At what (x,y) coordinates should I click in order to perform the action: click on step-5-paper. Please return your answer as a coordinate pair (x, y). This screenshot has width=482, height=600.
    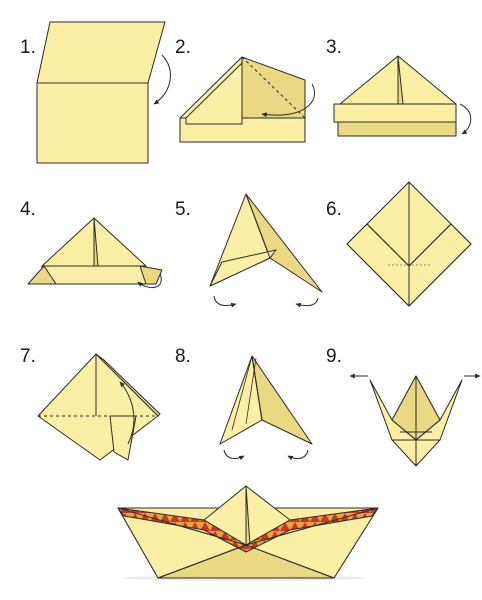
    Looking at the image, I should click on (266, 250).